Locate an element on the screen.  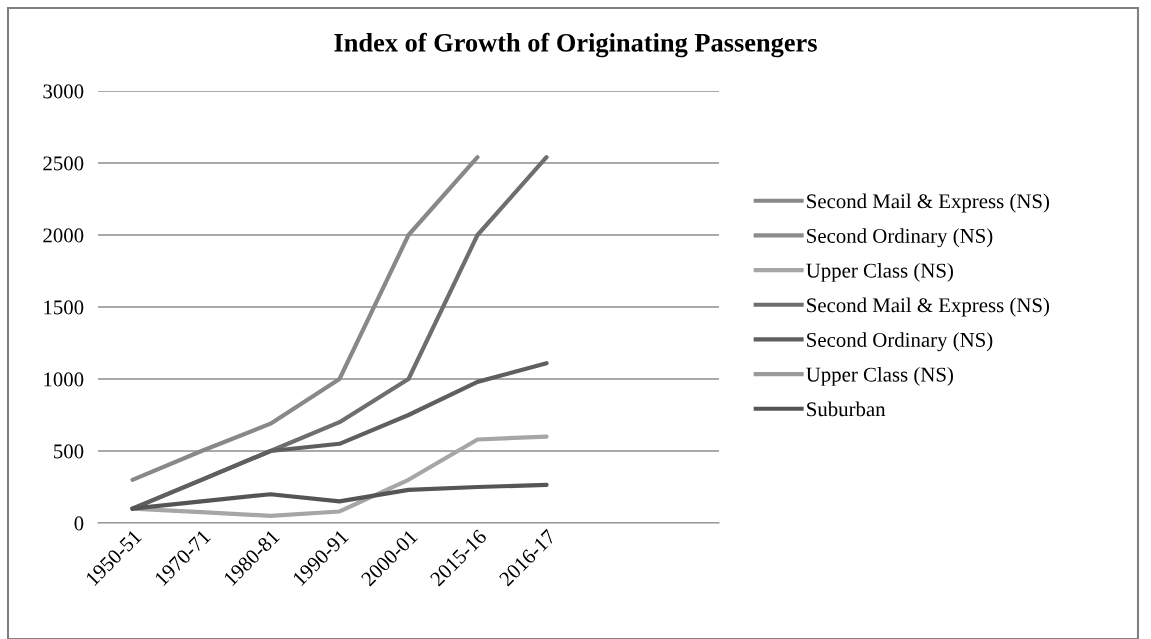
y-tick-label: 3000 is located at coordinates (63, 91).